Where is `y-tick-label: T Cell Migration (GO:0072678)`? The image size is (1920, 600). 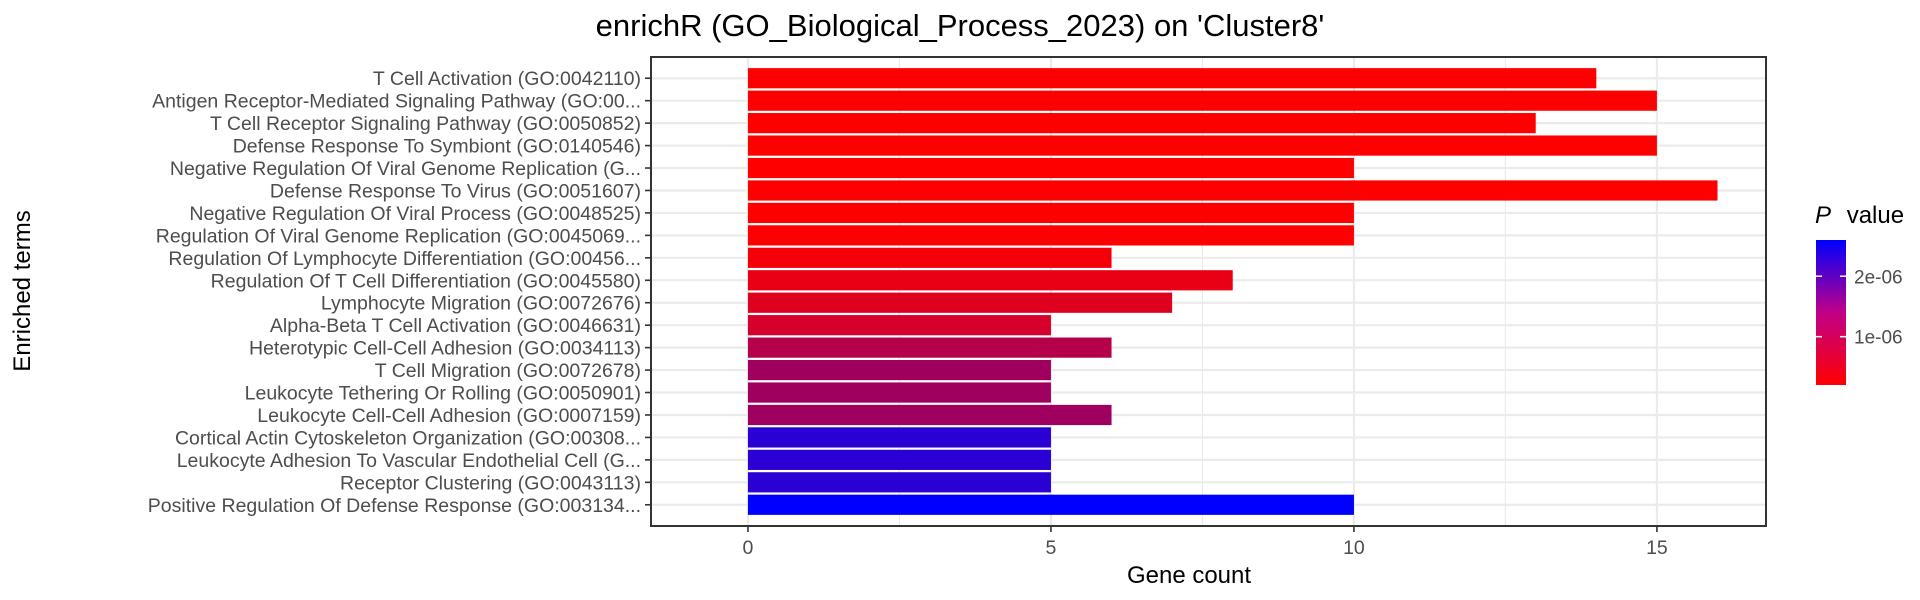 y-tick-label: T Cell Migration (GO:0072678) is located at coordinates (508, 371).